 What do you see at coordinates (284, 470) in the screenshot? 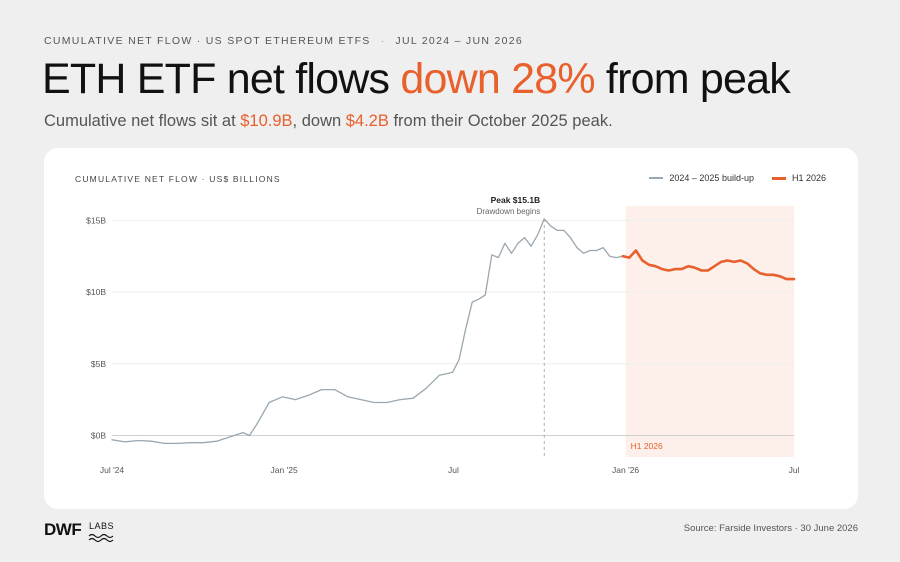
I see `x-tick-label: Jan '25` at bounding box center [284, 470].